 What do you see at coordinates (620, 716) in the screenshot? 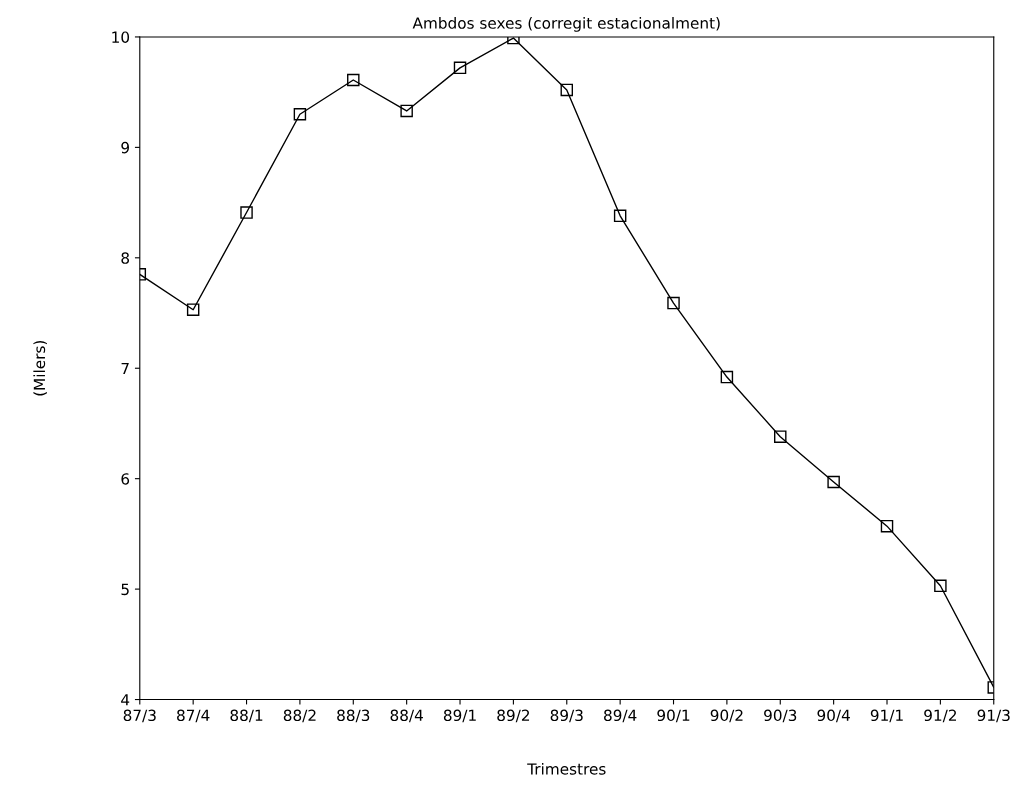
I see `x-tick-label: 89/4` at bounding box center [620, 716].